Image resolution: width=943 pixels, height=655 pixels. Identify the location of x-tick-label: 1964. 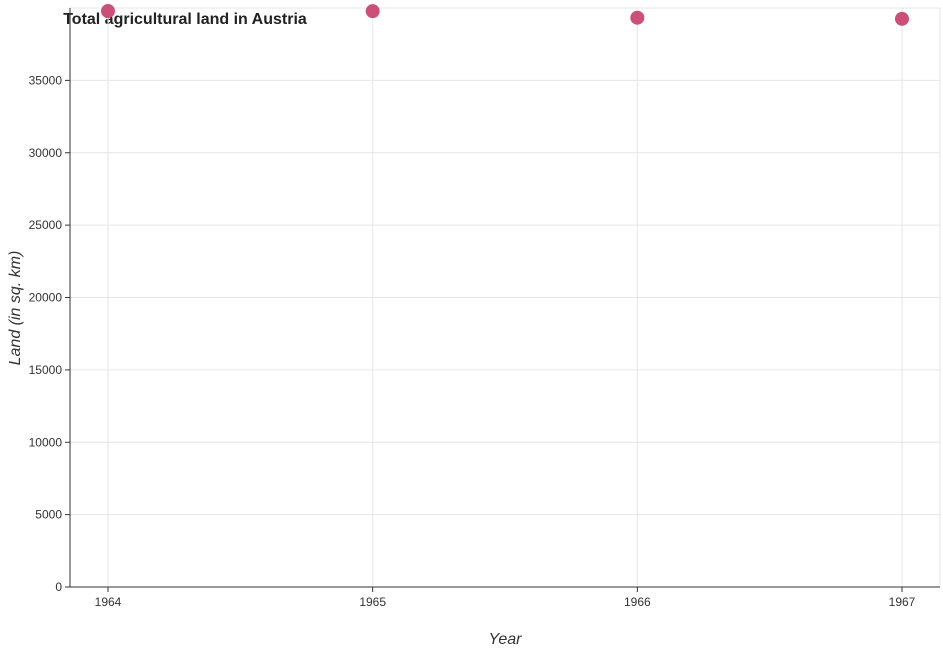
(108, 602).